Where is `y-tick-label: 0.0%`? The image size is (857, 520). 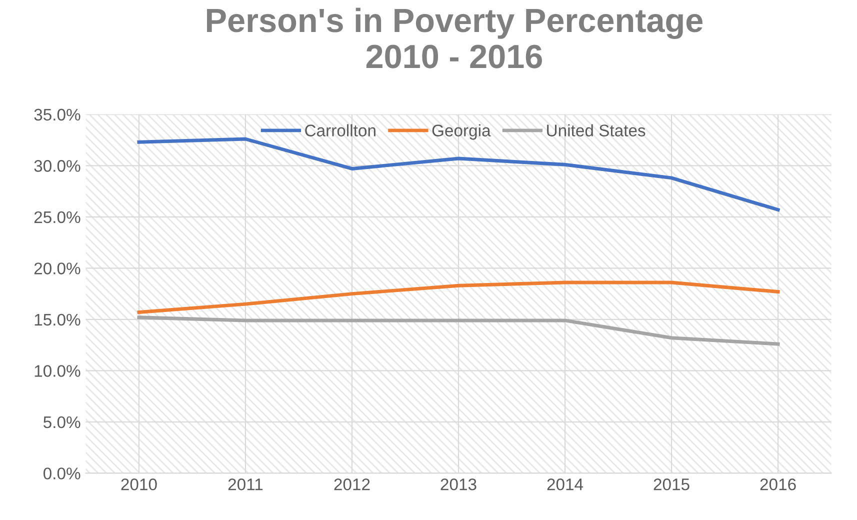
y-tick-label: 0.0% is located at coordinates (62, 474).